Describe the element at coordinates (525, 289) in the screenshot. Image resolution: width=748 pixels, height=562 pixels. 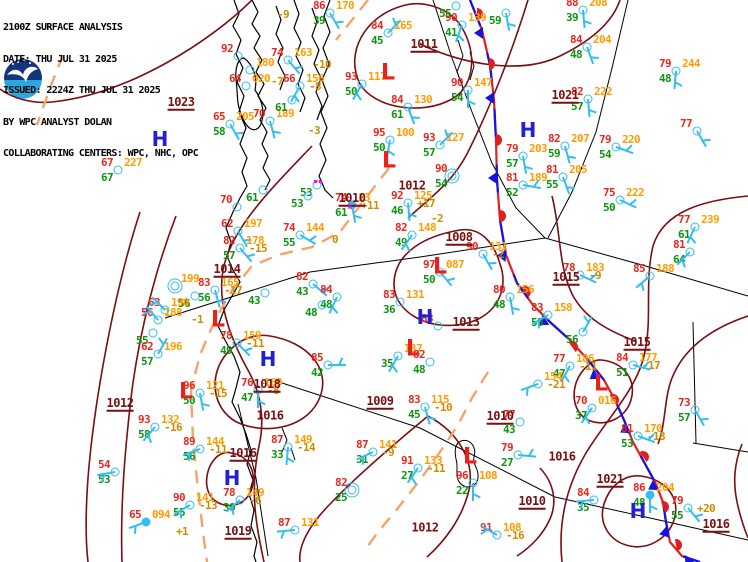
I see `station-pressure: 156` at that location.